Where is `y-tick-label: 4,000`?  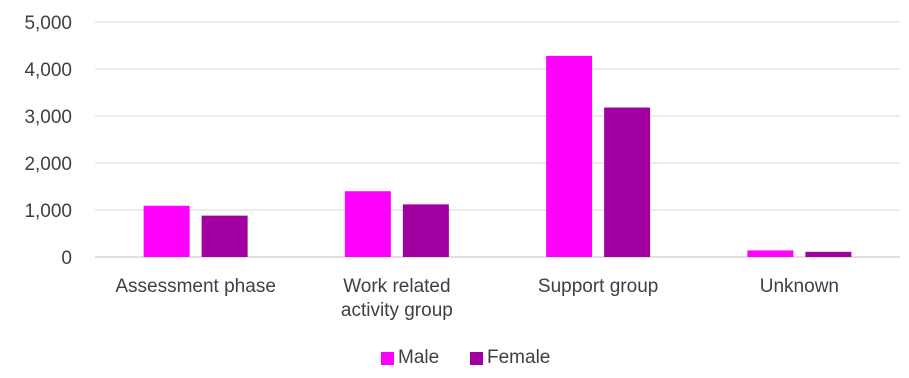 y-tick-label: 4,000 is located at coordinates (48, 70).